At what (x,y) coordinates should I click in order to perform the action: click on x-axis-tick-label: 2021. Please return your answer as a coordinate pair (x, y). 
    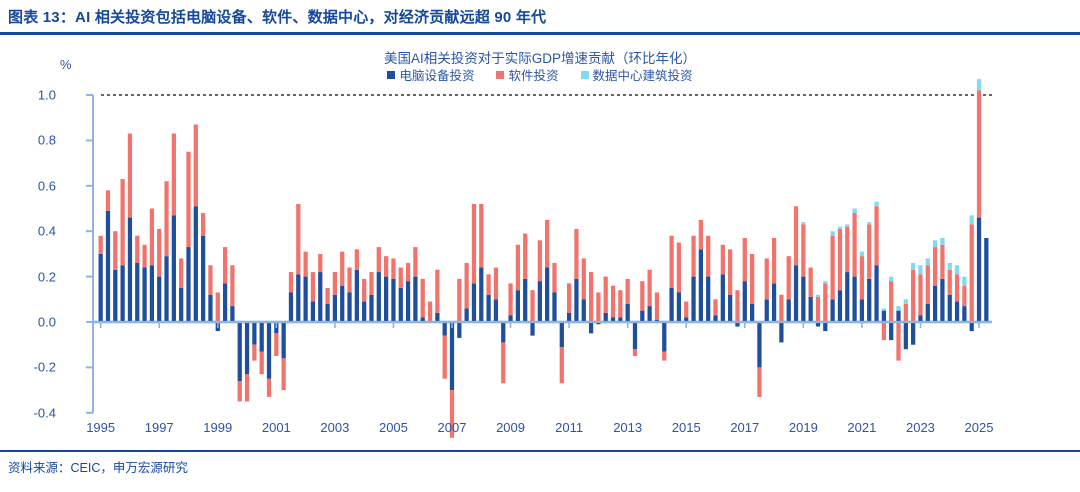
    Looking at the image, I should click on (862, 427).